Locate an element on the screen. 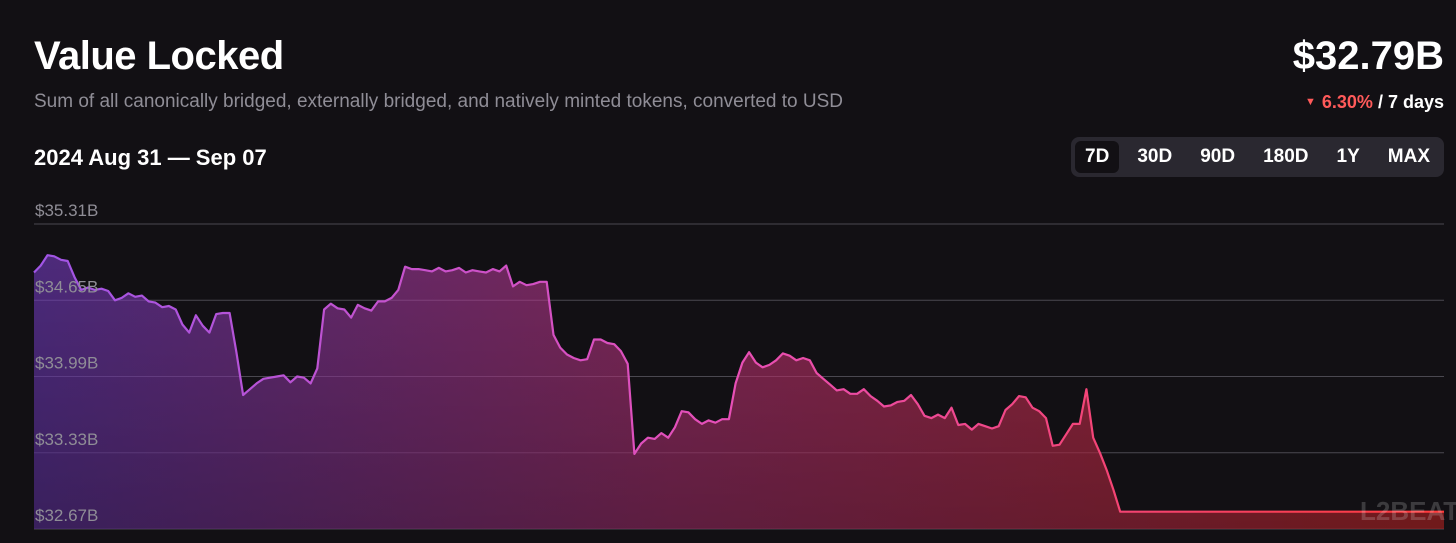  timeframe-selector: 7D 30D 90D 180D 1Y MAX is located at coordinates (1257, 157).